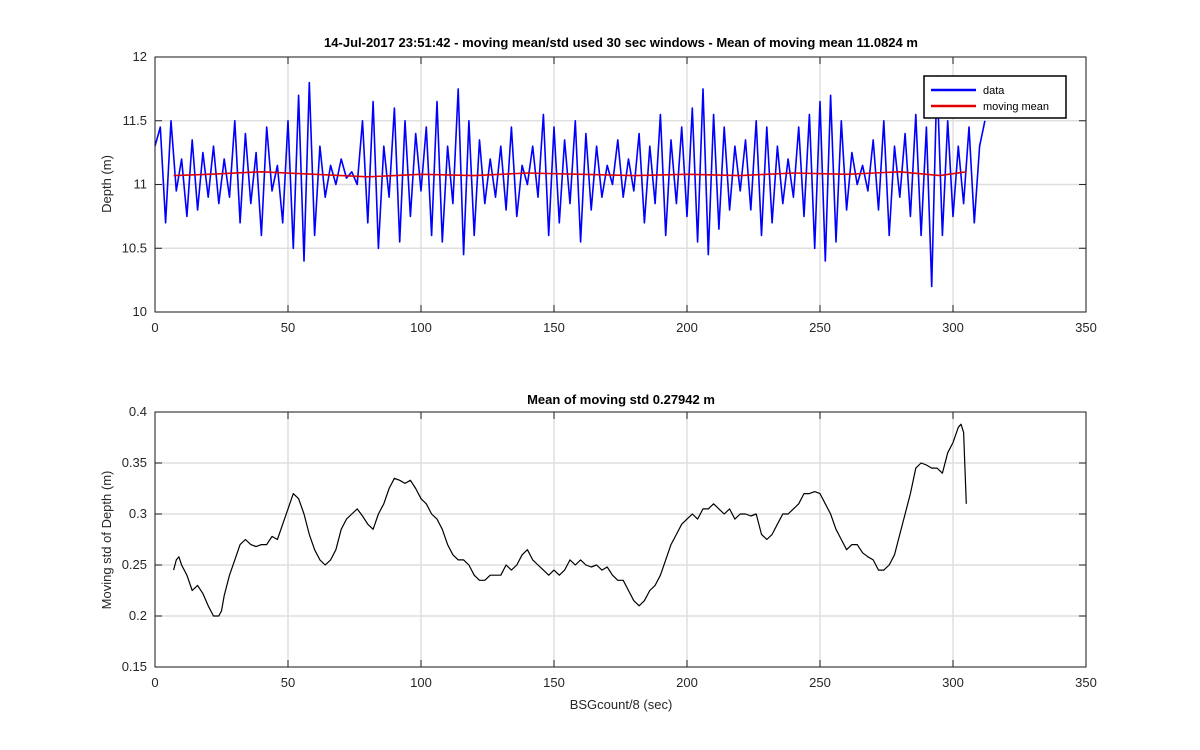 The height and width of the screenshot is (750, 1200). Describe the element at coordinates (106, 540) in the screenshot. I see `bottom-plot-ylabel: Moving std of Depth (m)` at that location.